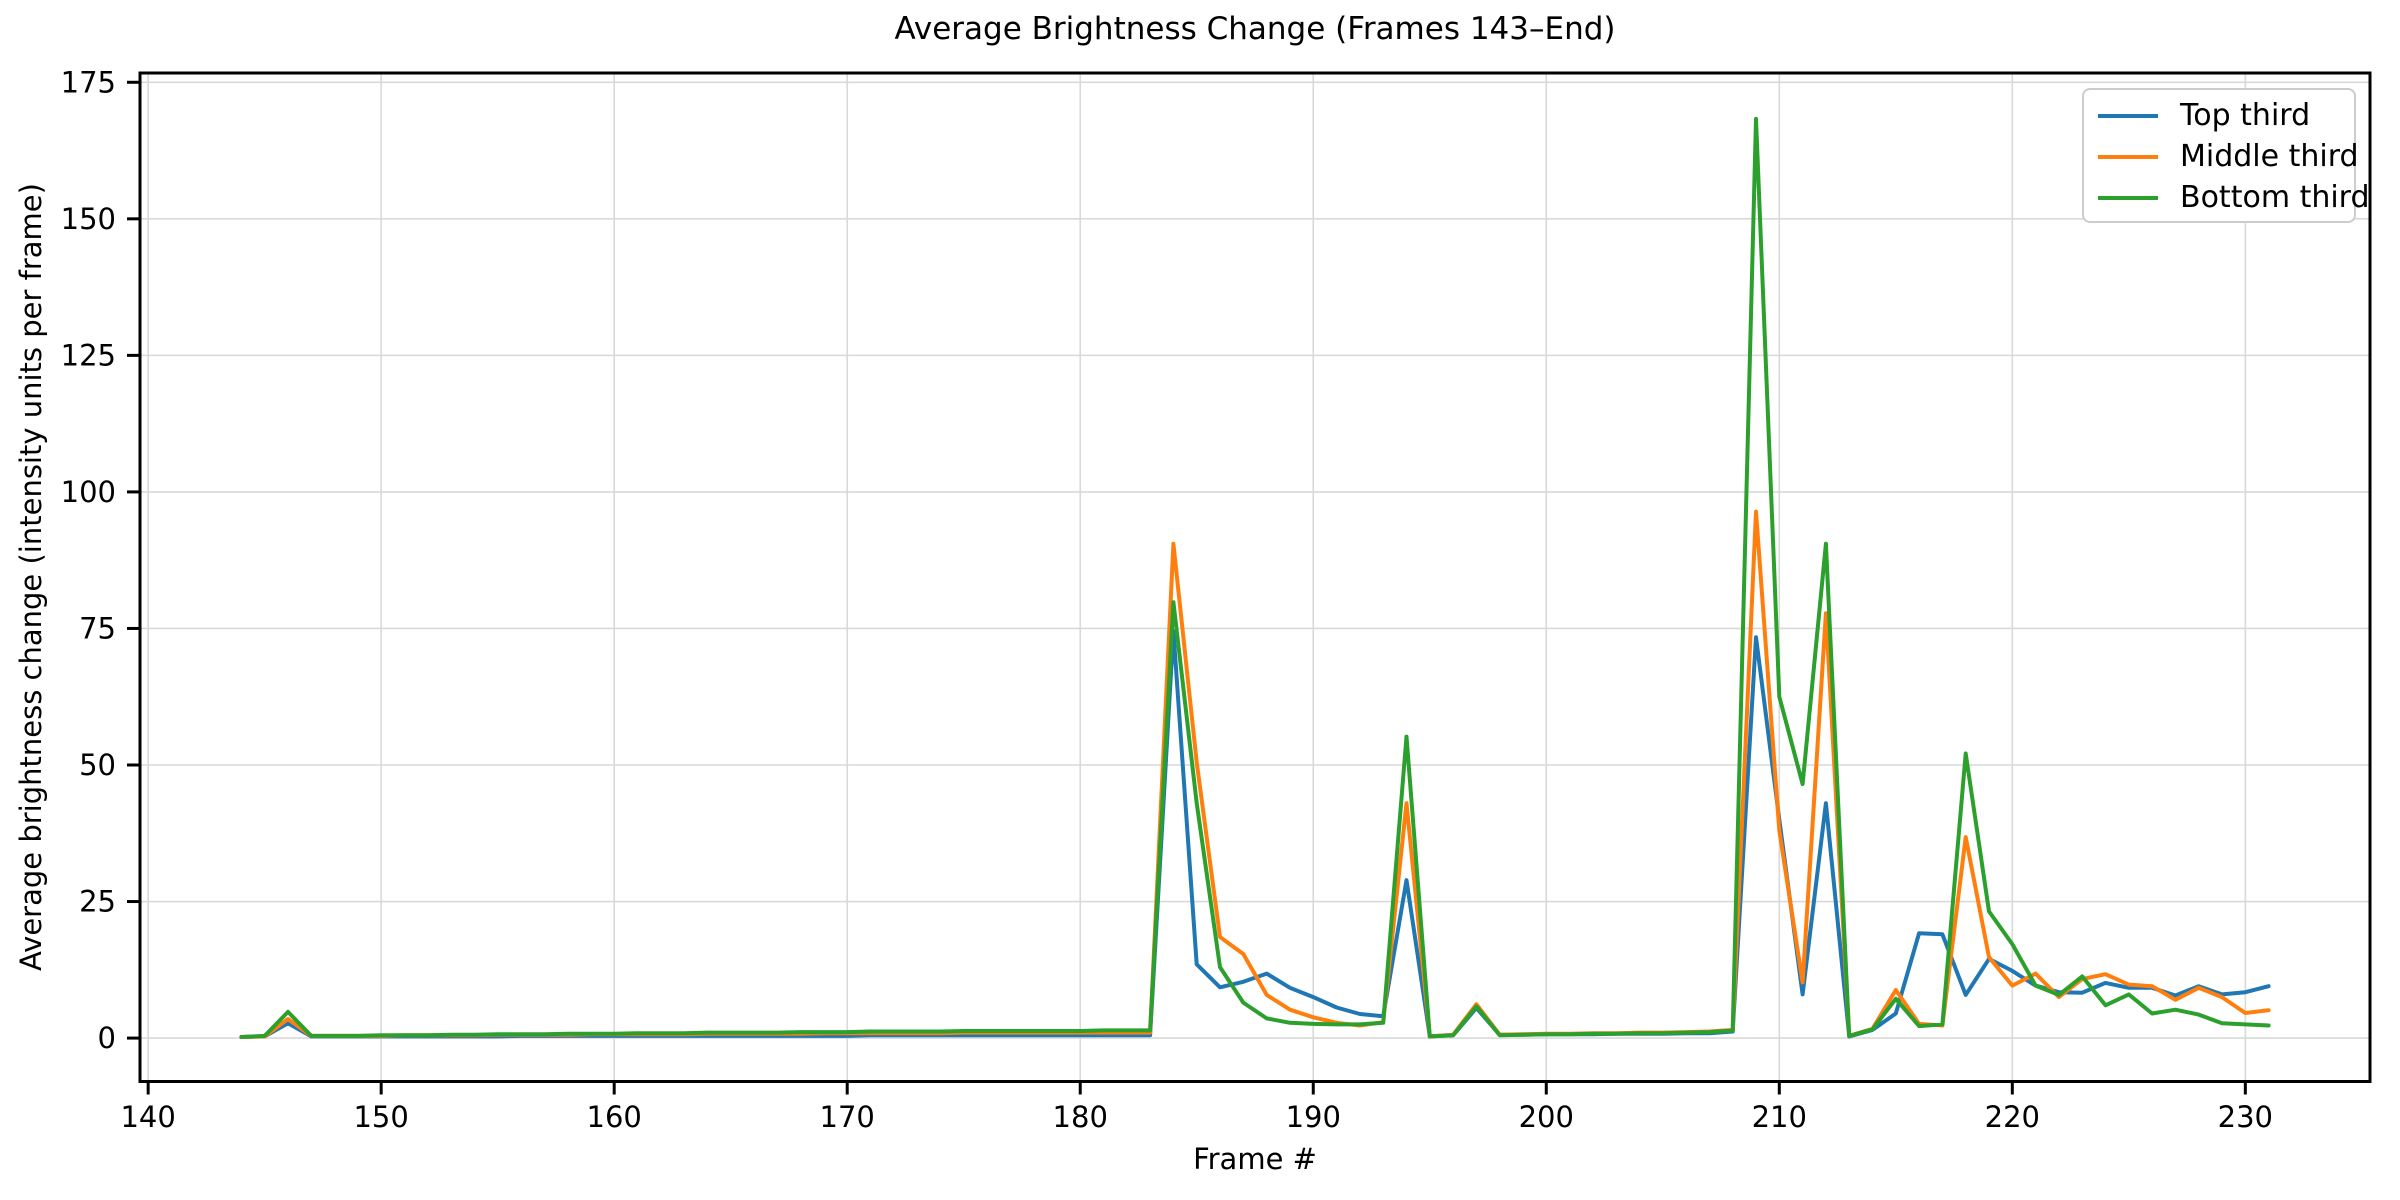 Image resolution: width=2400 pixels, height=1200 pixels. Describe the element at coordinates (1313, 1117) in the screenshot. I see `x-tick-label-190: 190` at that location.